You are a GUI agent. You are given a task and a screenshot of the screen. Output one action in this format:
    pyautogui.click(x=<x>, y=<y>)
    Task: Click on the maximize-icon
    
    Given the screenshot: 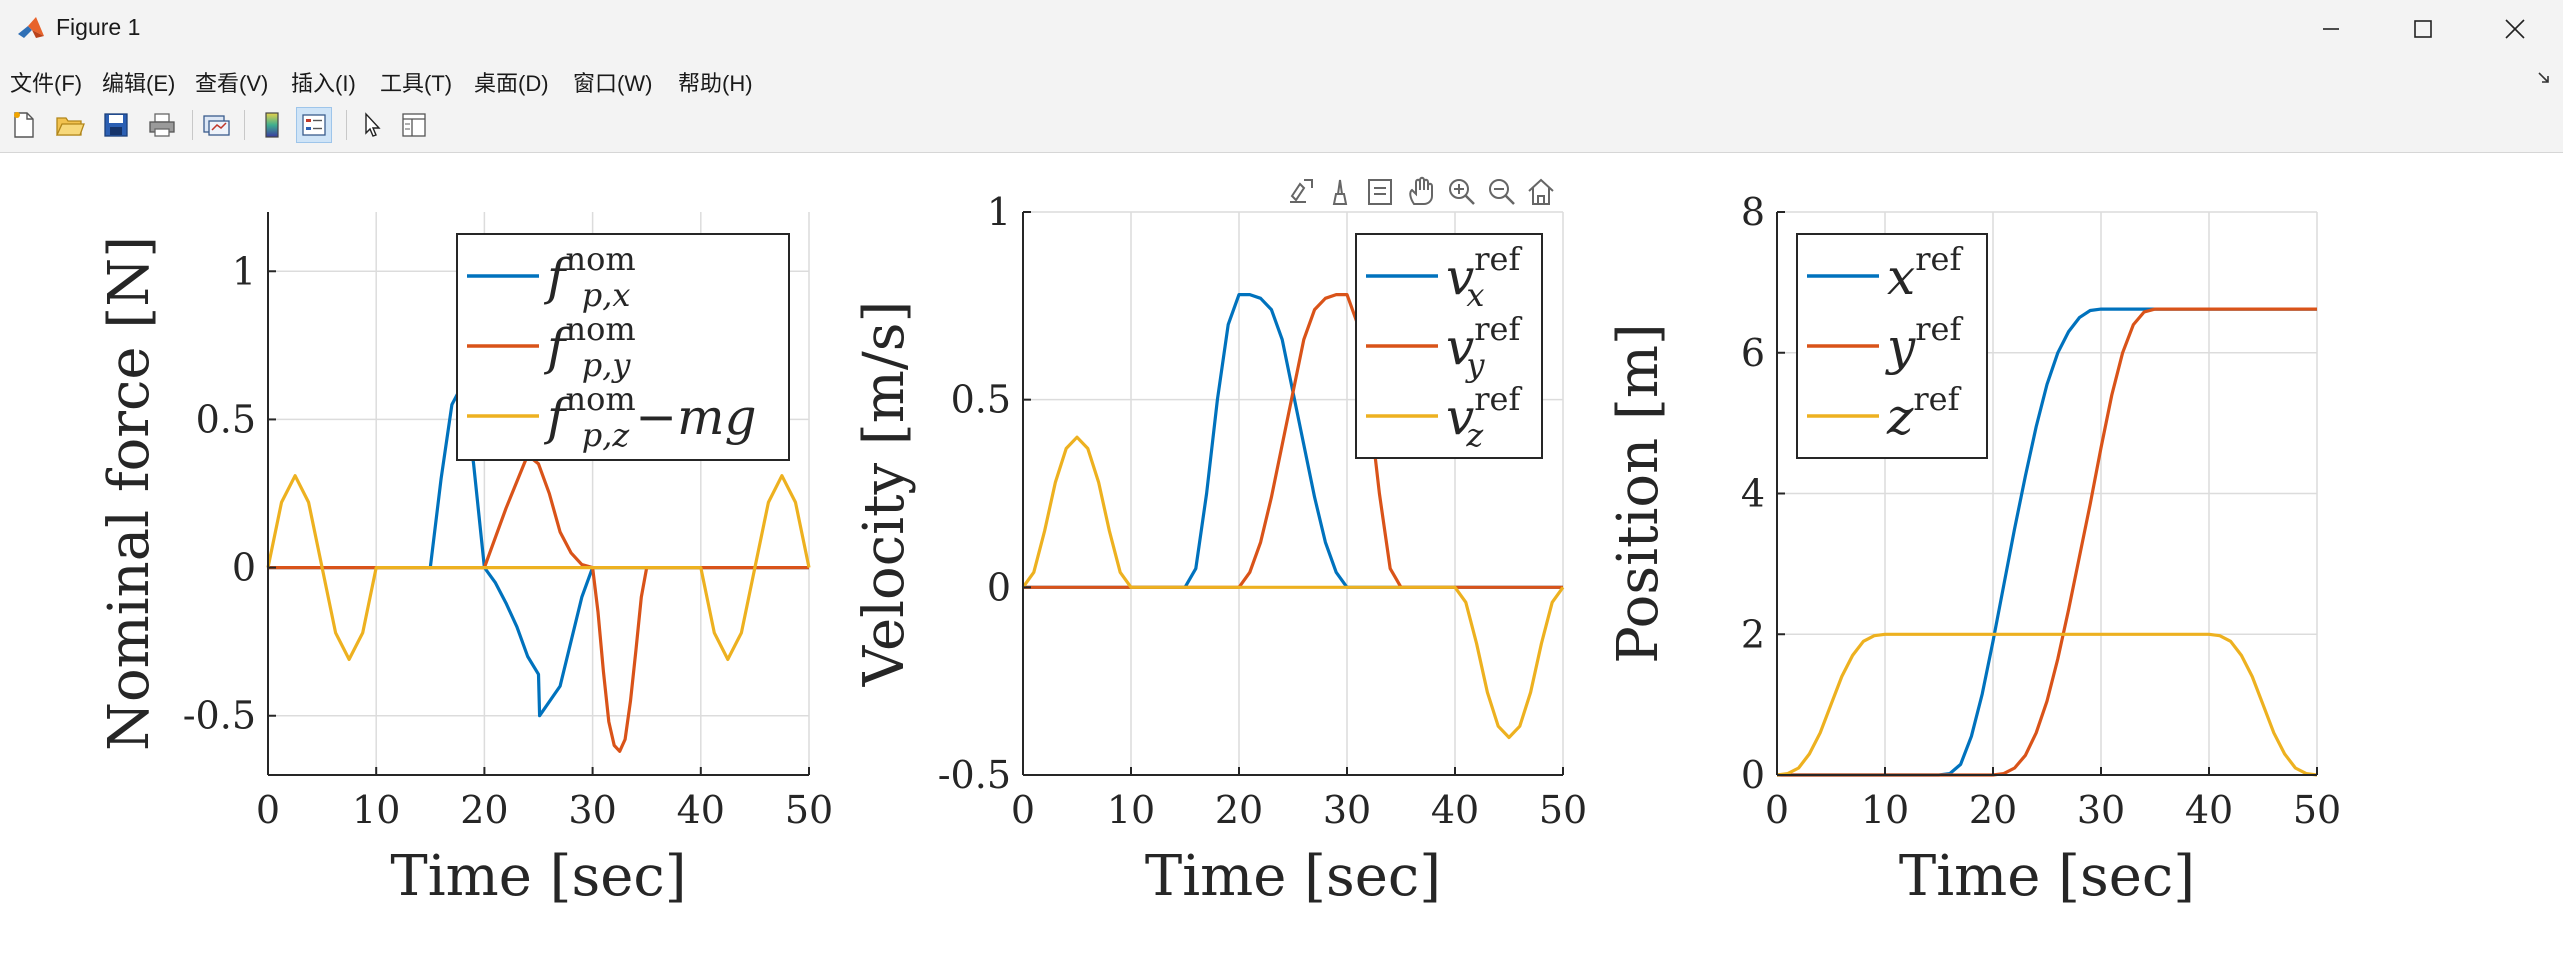 What is the action you would take?
    pyautogui.click(x=2423, y=29)
    